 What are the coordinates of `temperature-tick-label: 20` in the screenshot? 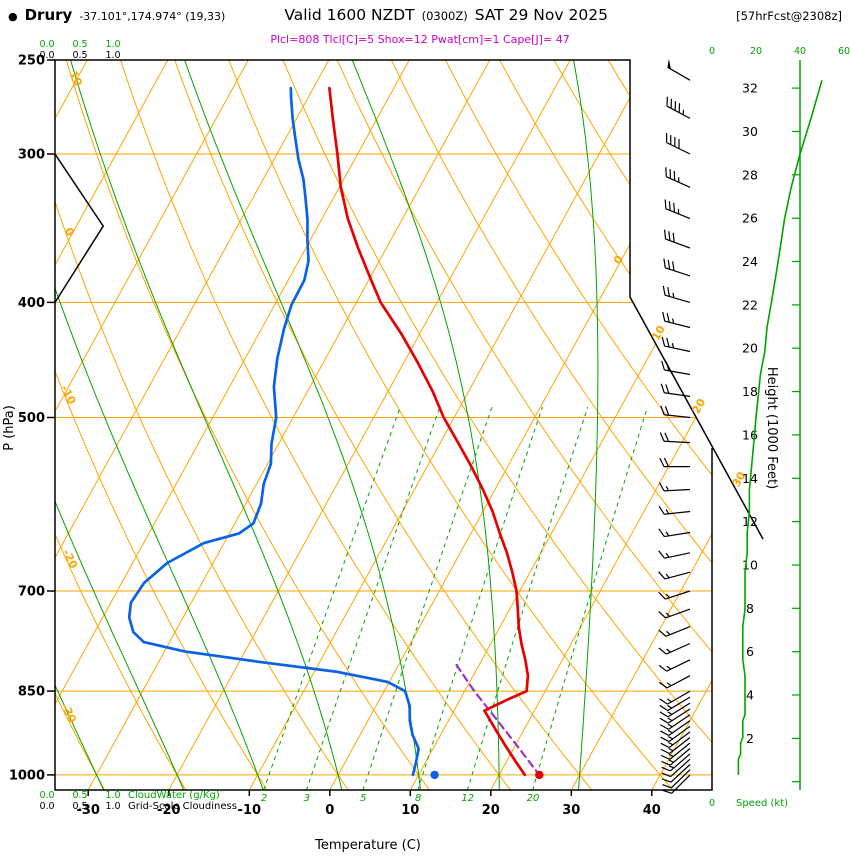 It's located at (491, 810).